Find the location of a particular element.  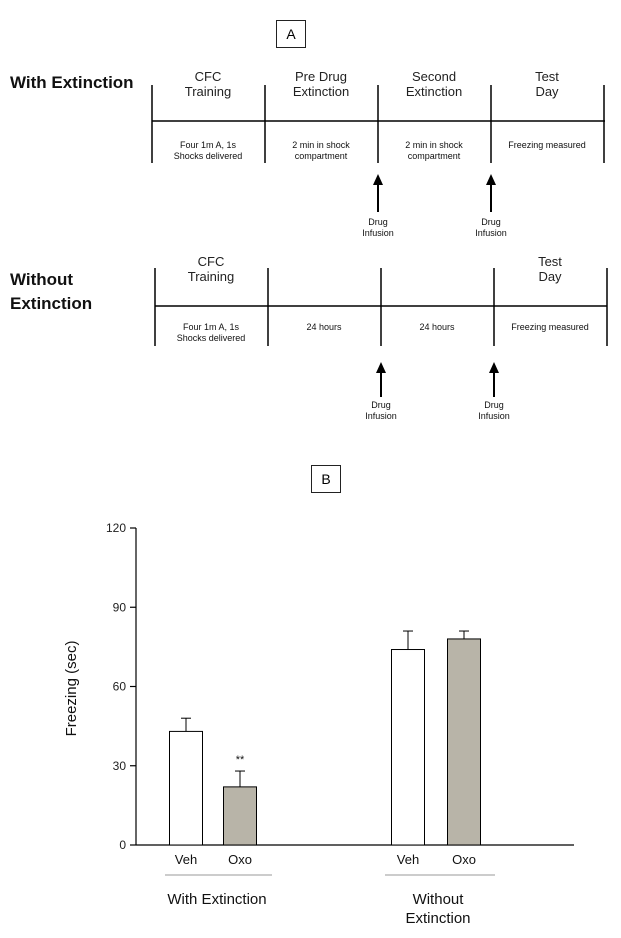

with-ext-phase-1: CFC Training is located at coordinates (208, 84).